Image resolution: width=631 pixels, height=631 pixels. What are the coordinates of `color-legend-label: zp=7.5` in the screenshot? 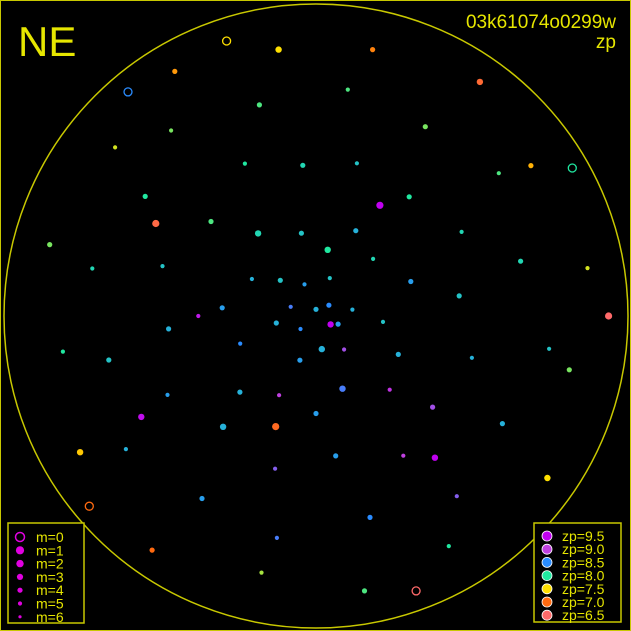 It's located at (583, 589).